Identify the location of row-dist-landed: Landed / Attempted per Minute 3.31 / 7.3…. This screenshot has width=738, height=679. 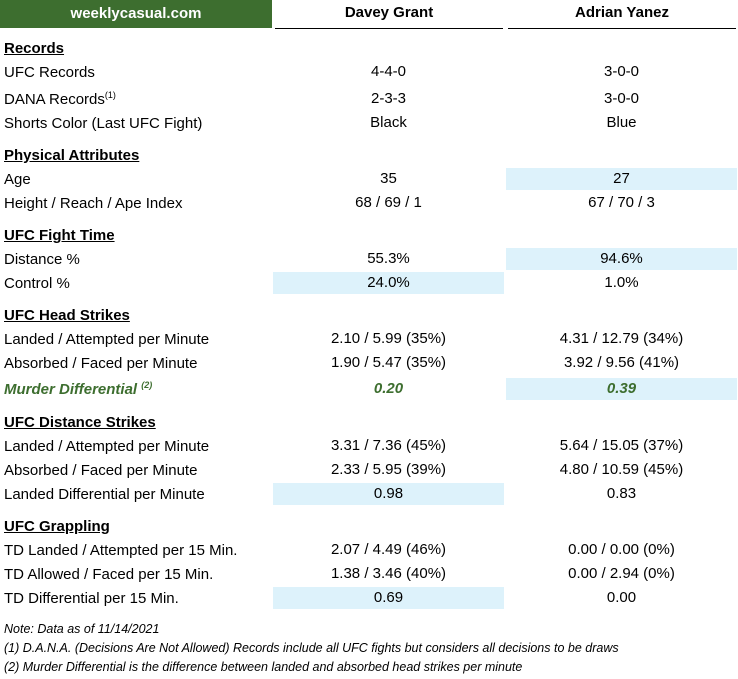
(369, 447).